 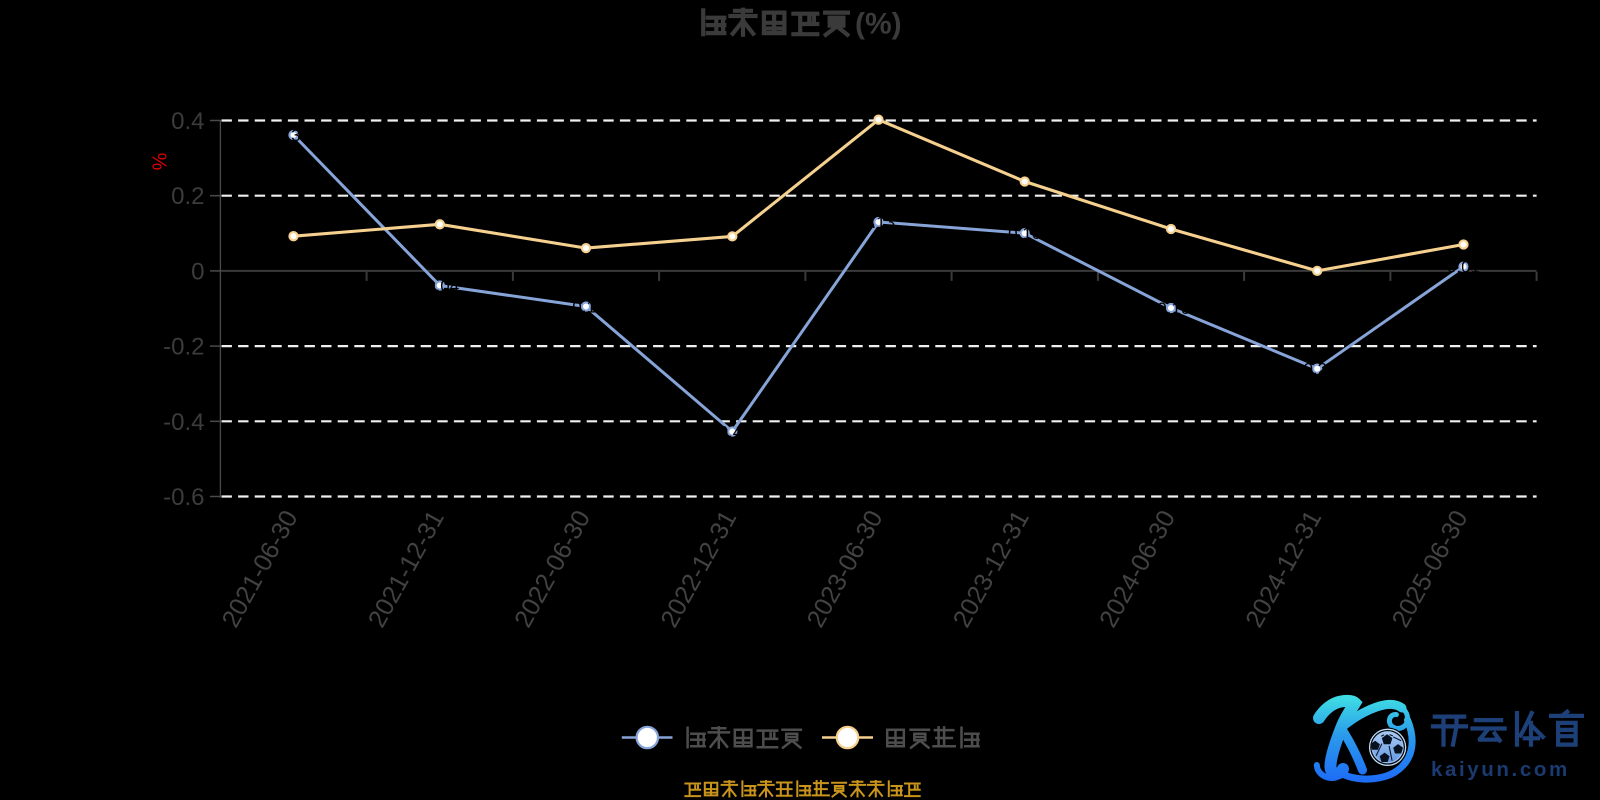 I want to click on svg-text: -0.04, so click(x=439, y=286).